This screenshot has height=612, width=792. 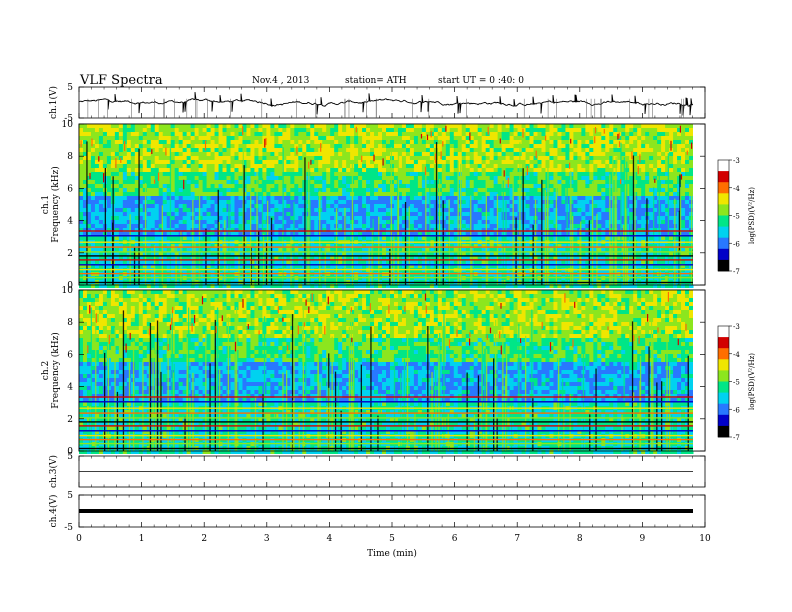 What do you see at coordinates (392, 539) in the screenshot?
I see `x-tick-label: 5` at bounding box center [392, 539].